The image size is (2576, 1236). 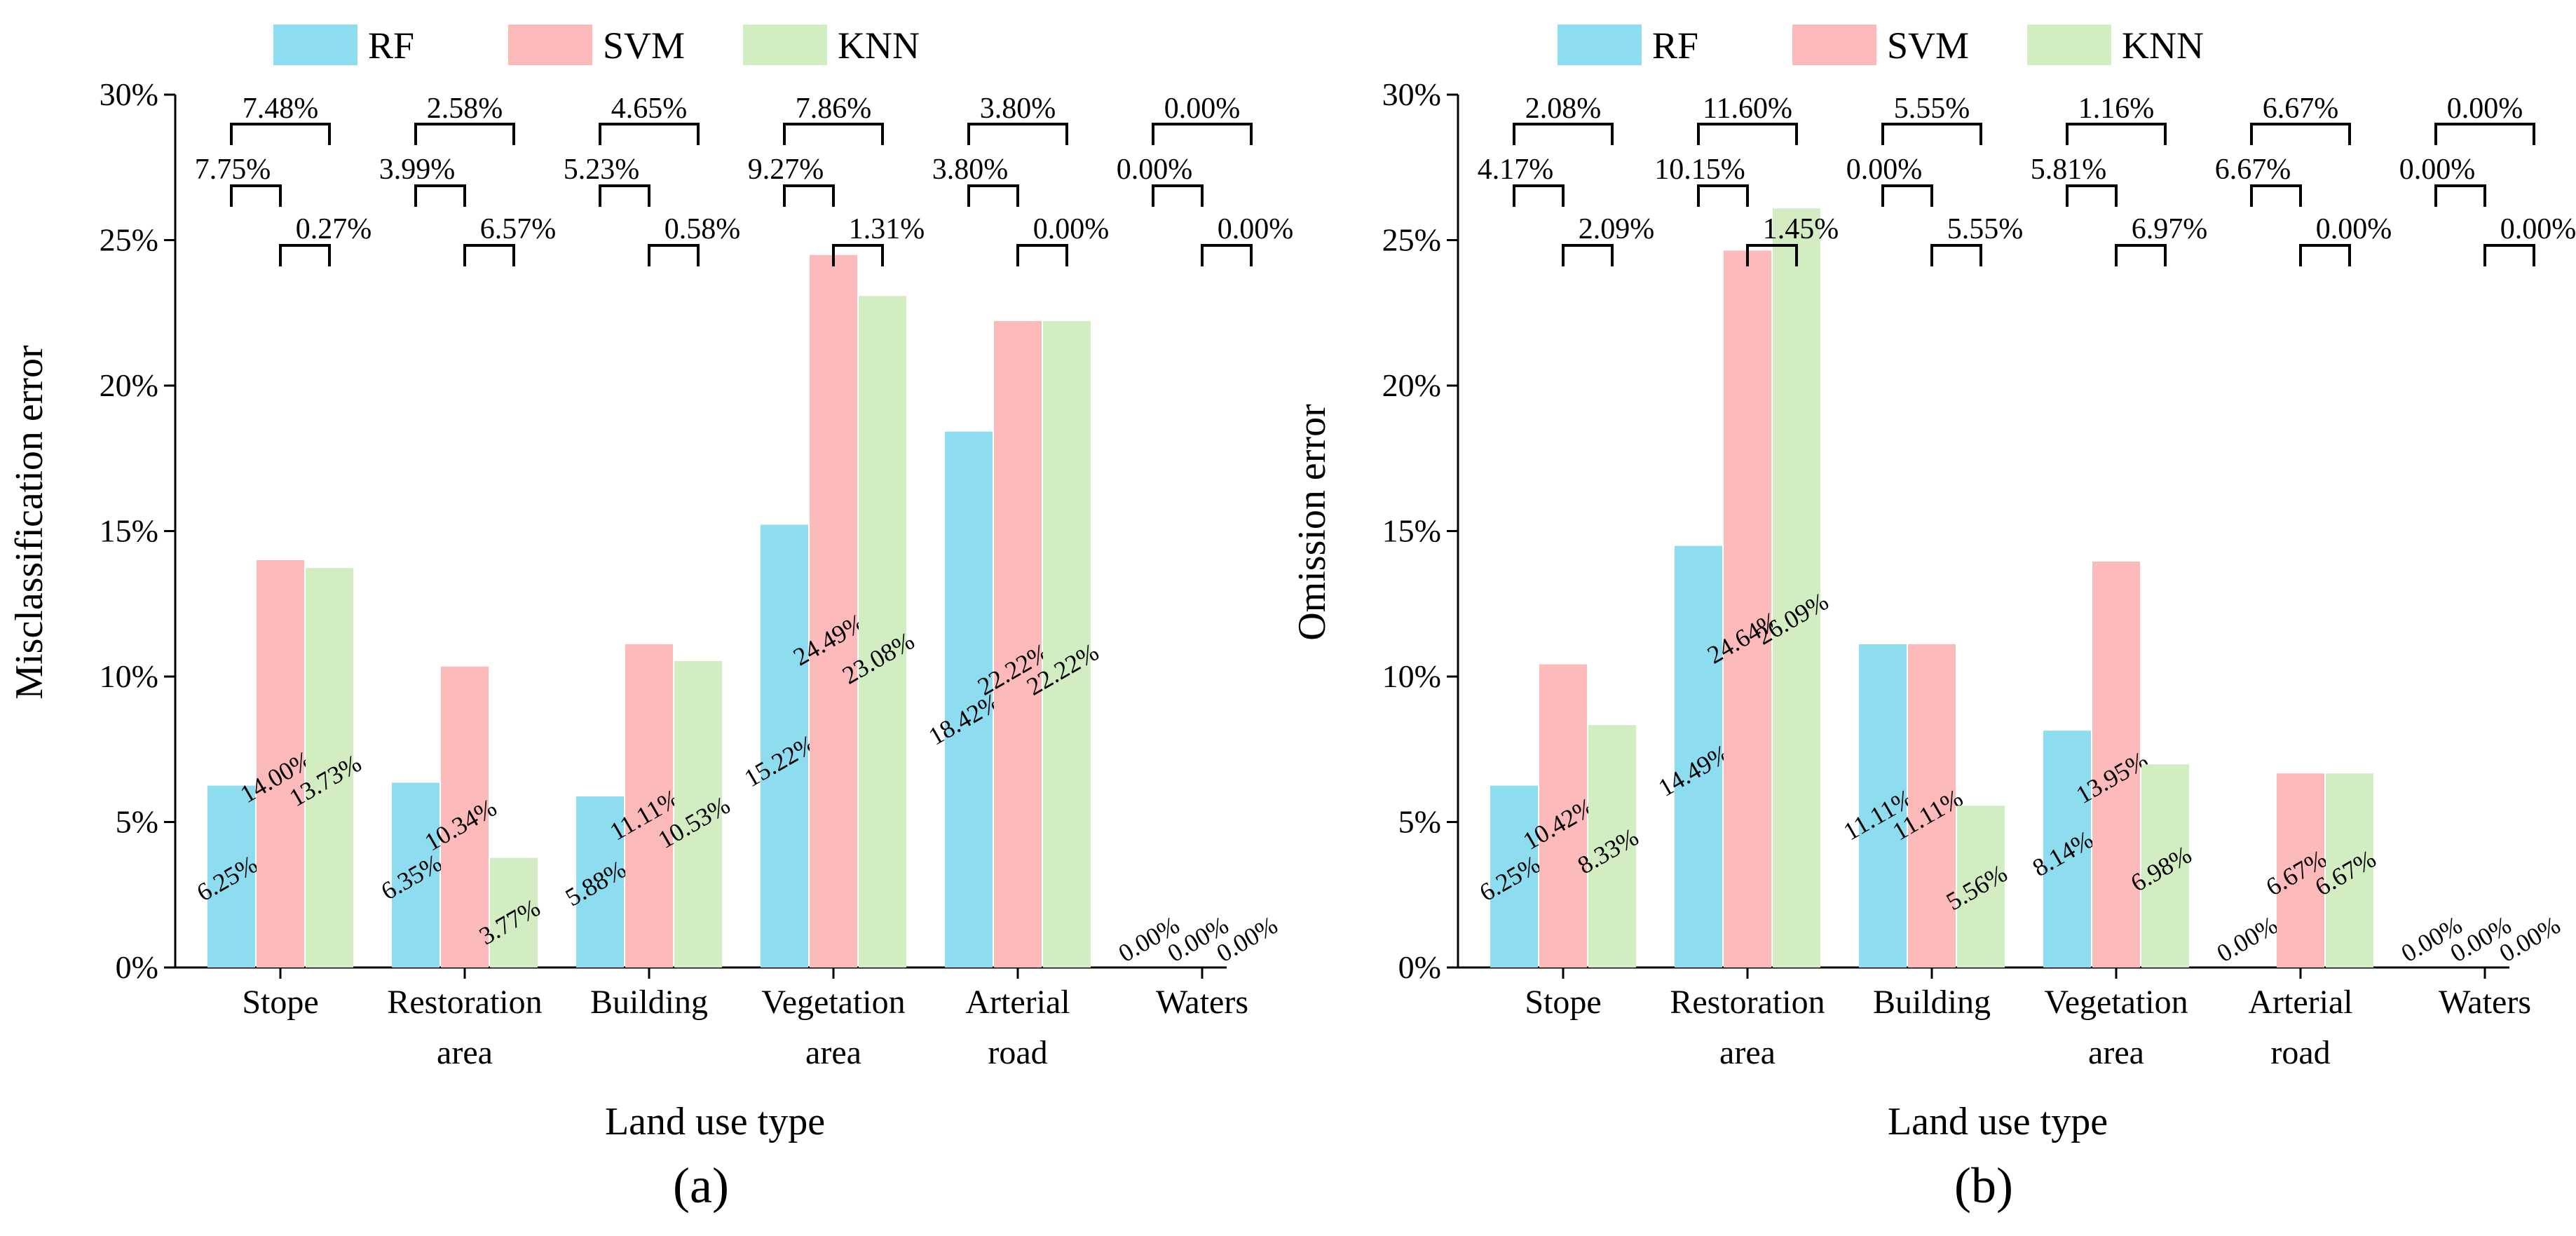 What do you see at coordinates (2253, 170) in the screenshot?
I see `diff-label-rf-svm: 6.67%` at bounding box center [2253, 170].